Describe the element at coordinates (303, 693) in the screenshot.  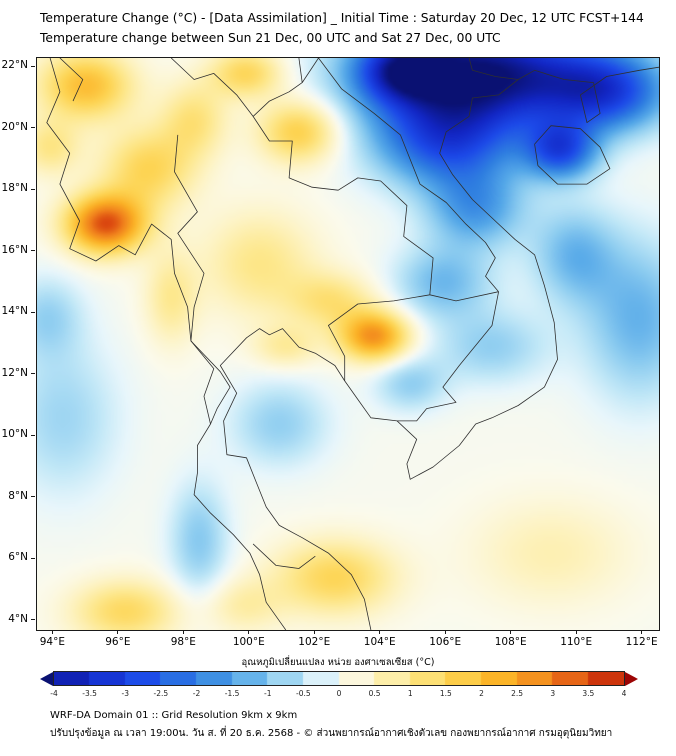
I see `colorbar-tick-label: -0.5` at that location.